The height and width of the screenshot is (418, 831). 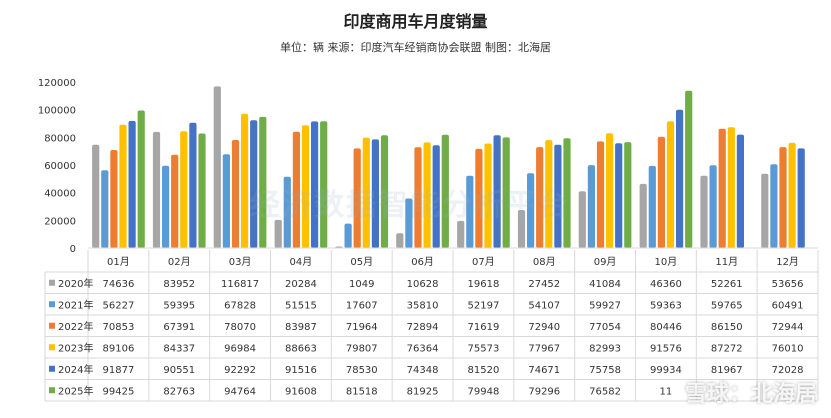 What do you see at coordinates (179, 305) in the screenshot?
I see `data-label: 59395` at bounding box center [179, 305].